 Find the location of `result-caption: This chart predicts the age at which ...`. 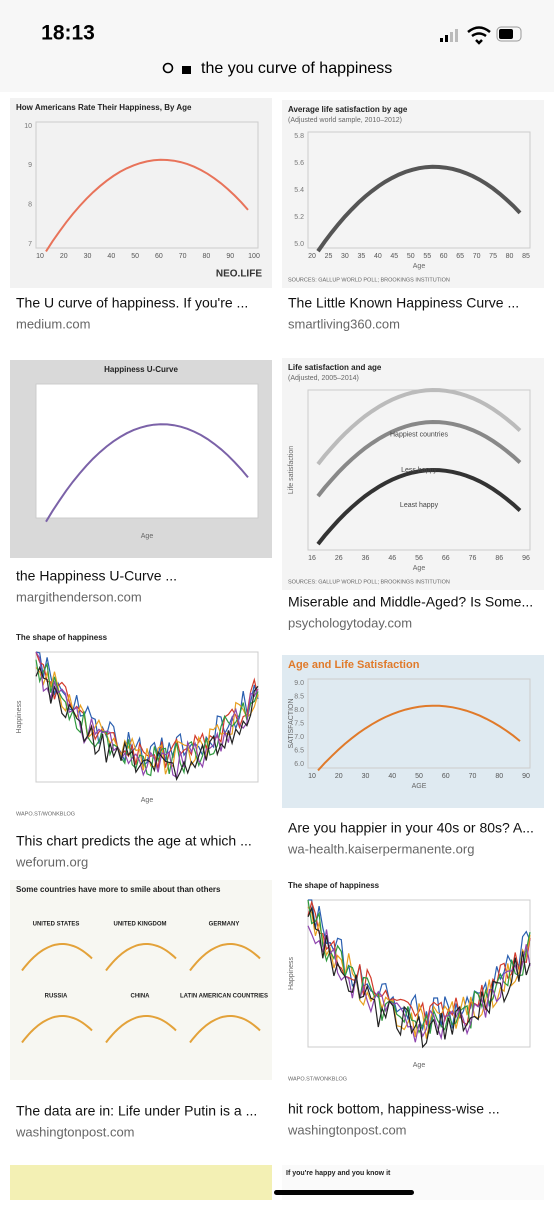

result-caption: This chart predicts the age at which ... is located at coordinates (134, 841).